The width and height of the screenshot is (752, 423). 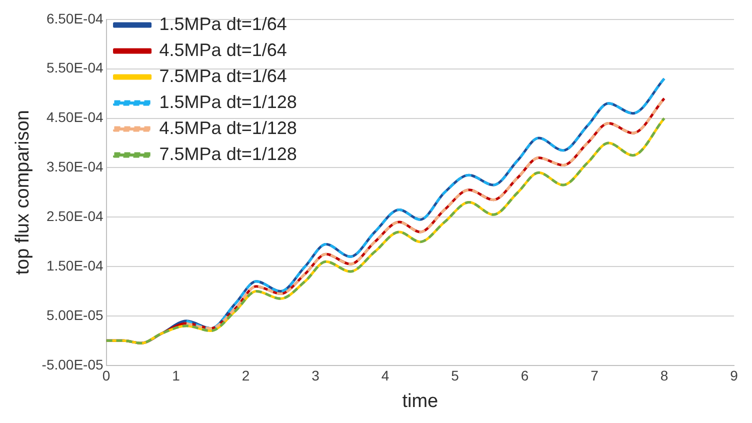 What do you see at coordinates (223, 50) in the screenshot?
I see `legend-label: 4.5MPa dt=1/64` at bounding box center [223, 50].